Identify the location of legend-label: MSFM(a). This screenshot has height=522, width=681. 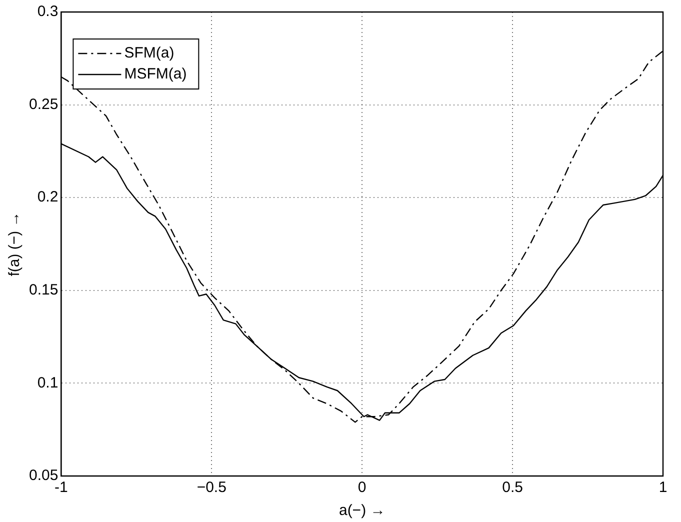
(155, 74).